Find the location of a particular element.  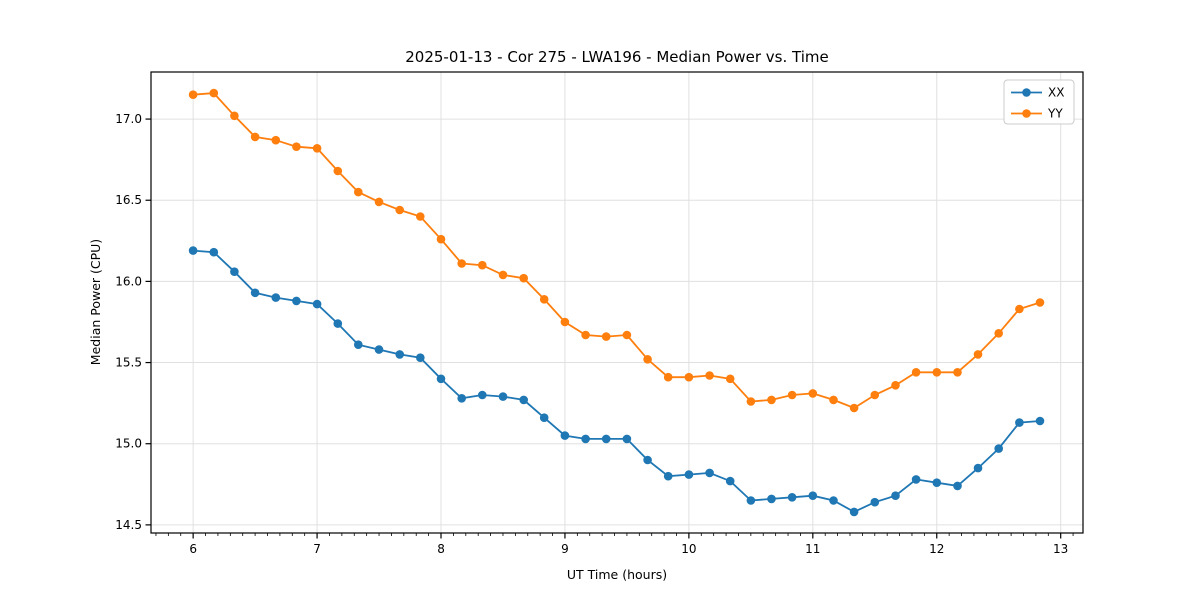

x-tick-label: 7 is located at coordinates (317, 549).